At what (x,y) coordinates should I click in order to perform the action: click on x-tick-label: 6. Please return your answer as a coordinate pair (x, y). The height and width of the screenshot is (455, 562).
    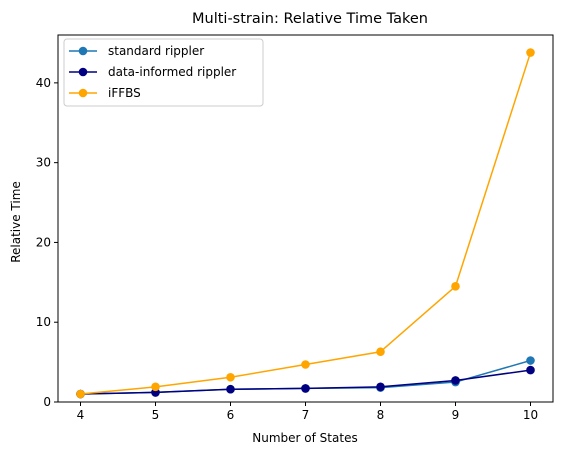
    Looking at the image, I should click on (231, 415).